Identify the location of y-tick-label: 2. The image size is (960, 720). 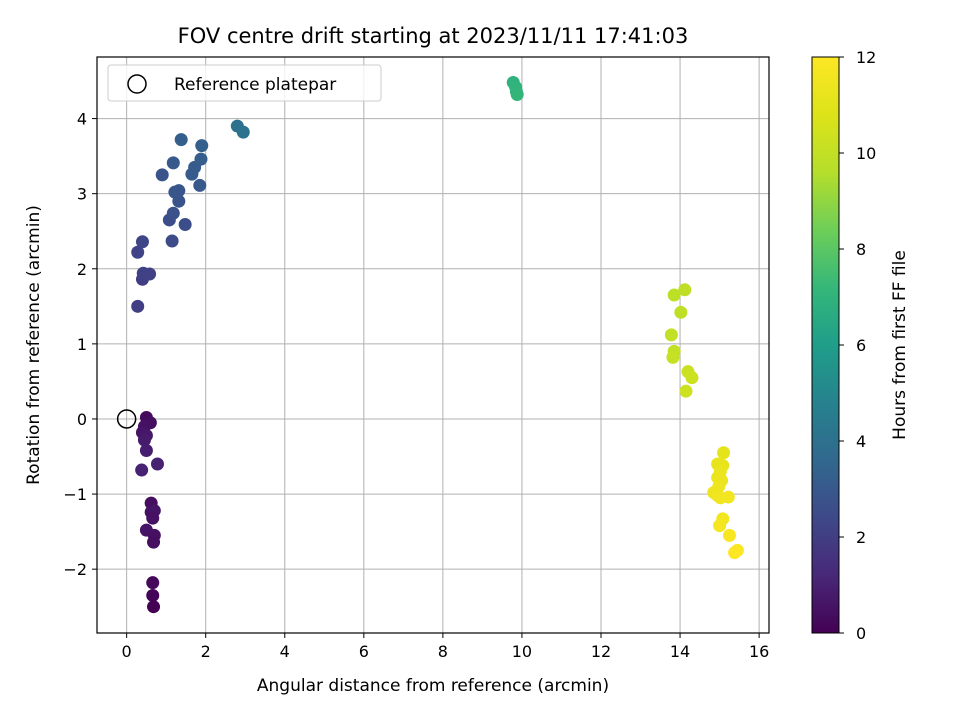
(82, 269).